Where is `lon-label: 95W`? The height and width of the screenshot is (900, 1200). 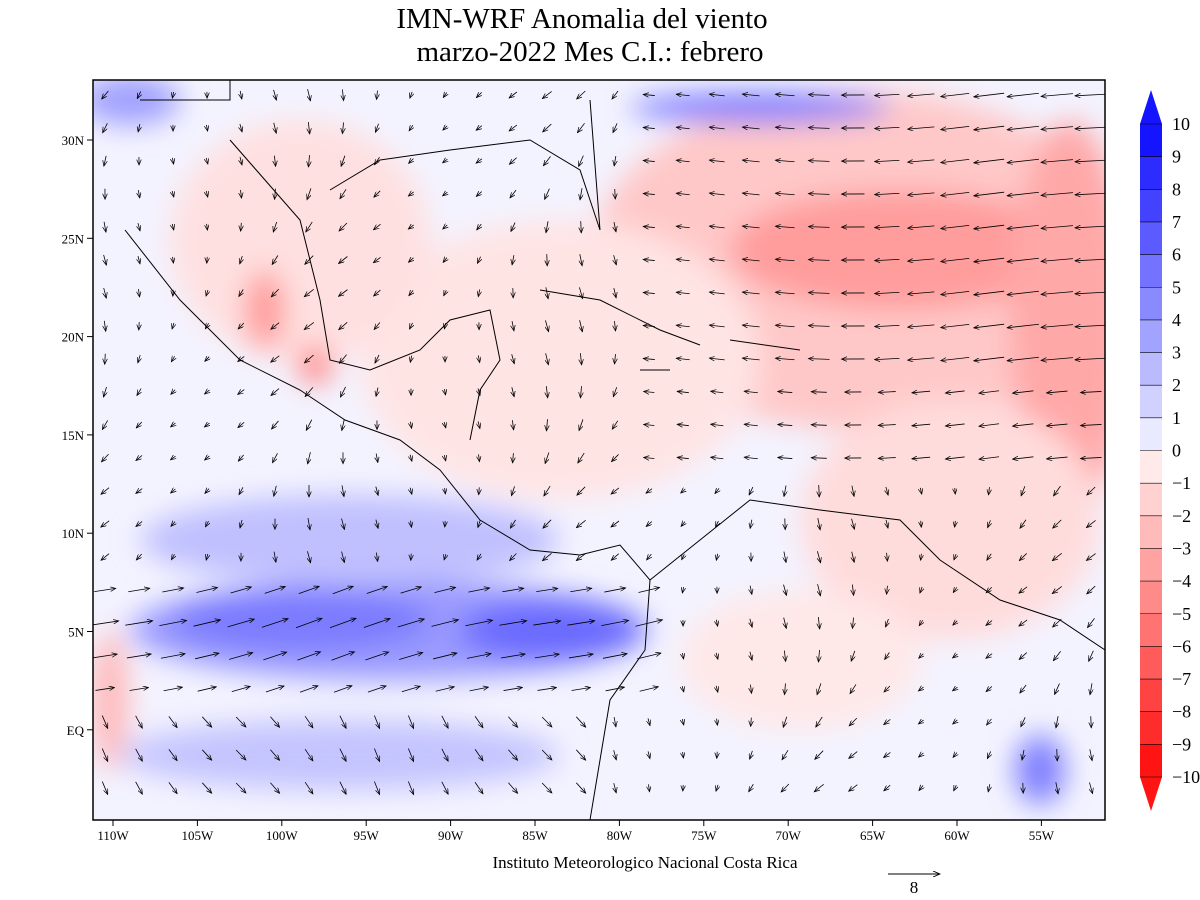
lon-label: 95W is located at coordinates (367, 835).